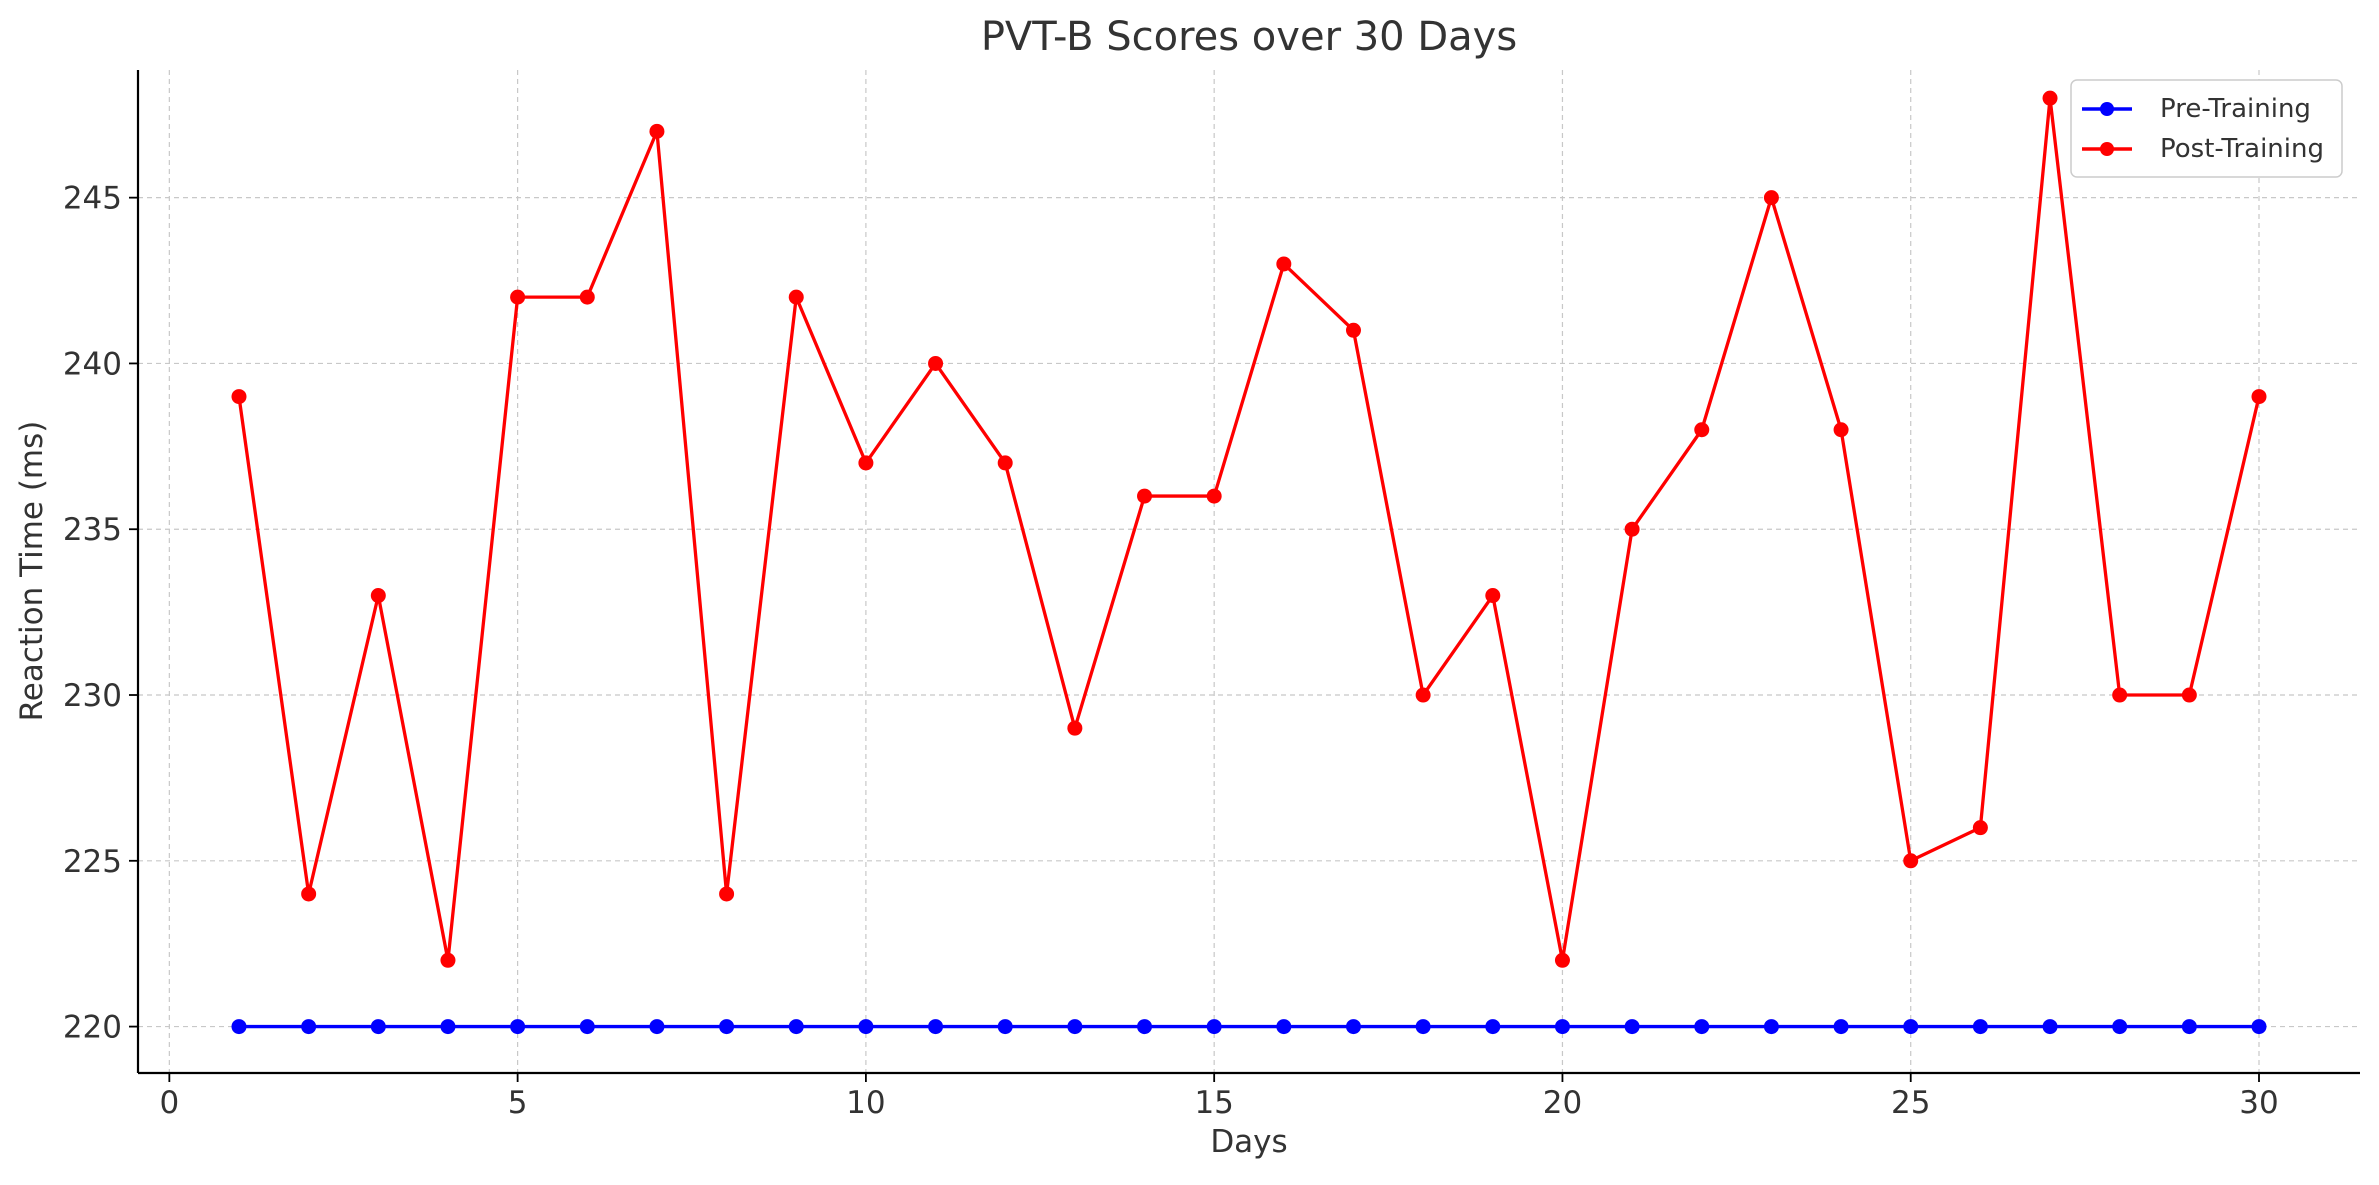 The width and height of the screenshot is (2379, 1185). I want to click on y-tick-label: 245, so click(92, 199).